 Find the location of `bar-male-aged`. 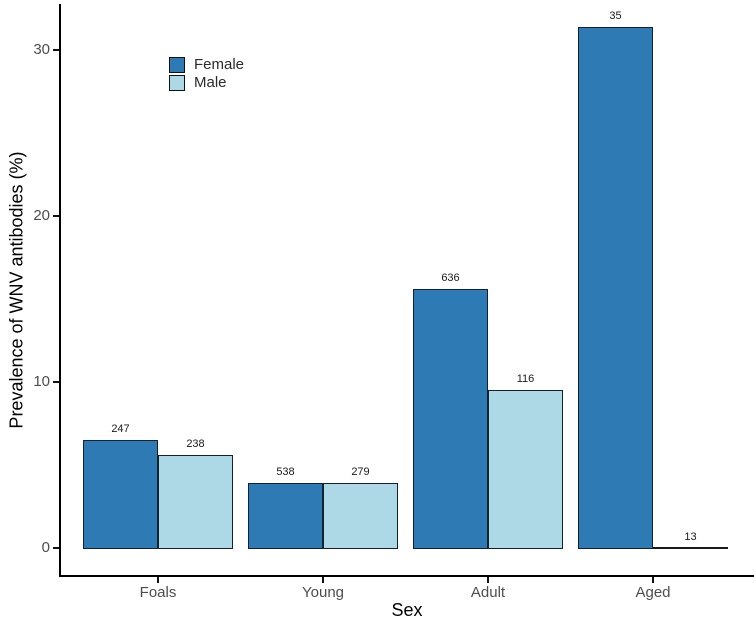

bar-male-aged is located at coordinates (690, 548).